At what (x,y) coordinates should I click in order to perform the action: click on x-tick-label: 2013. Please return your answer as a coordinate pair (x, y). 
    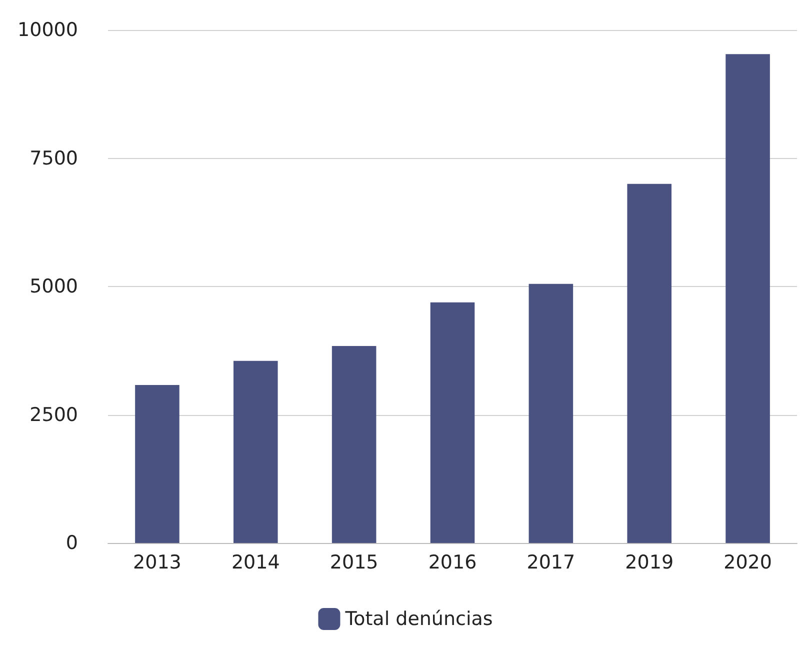
    Looking at the image, I should click on (157, 563).